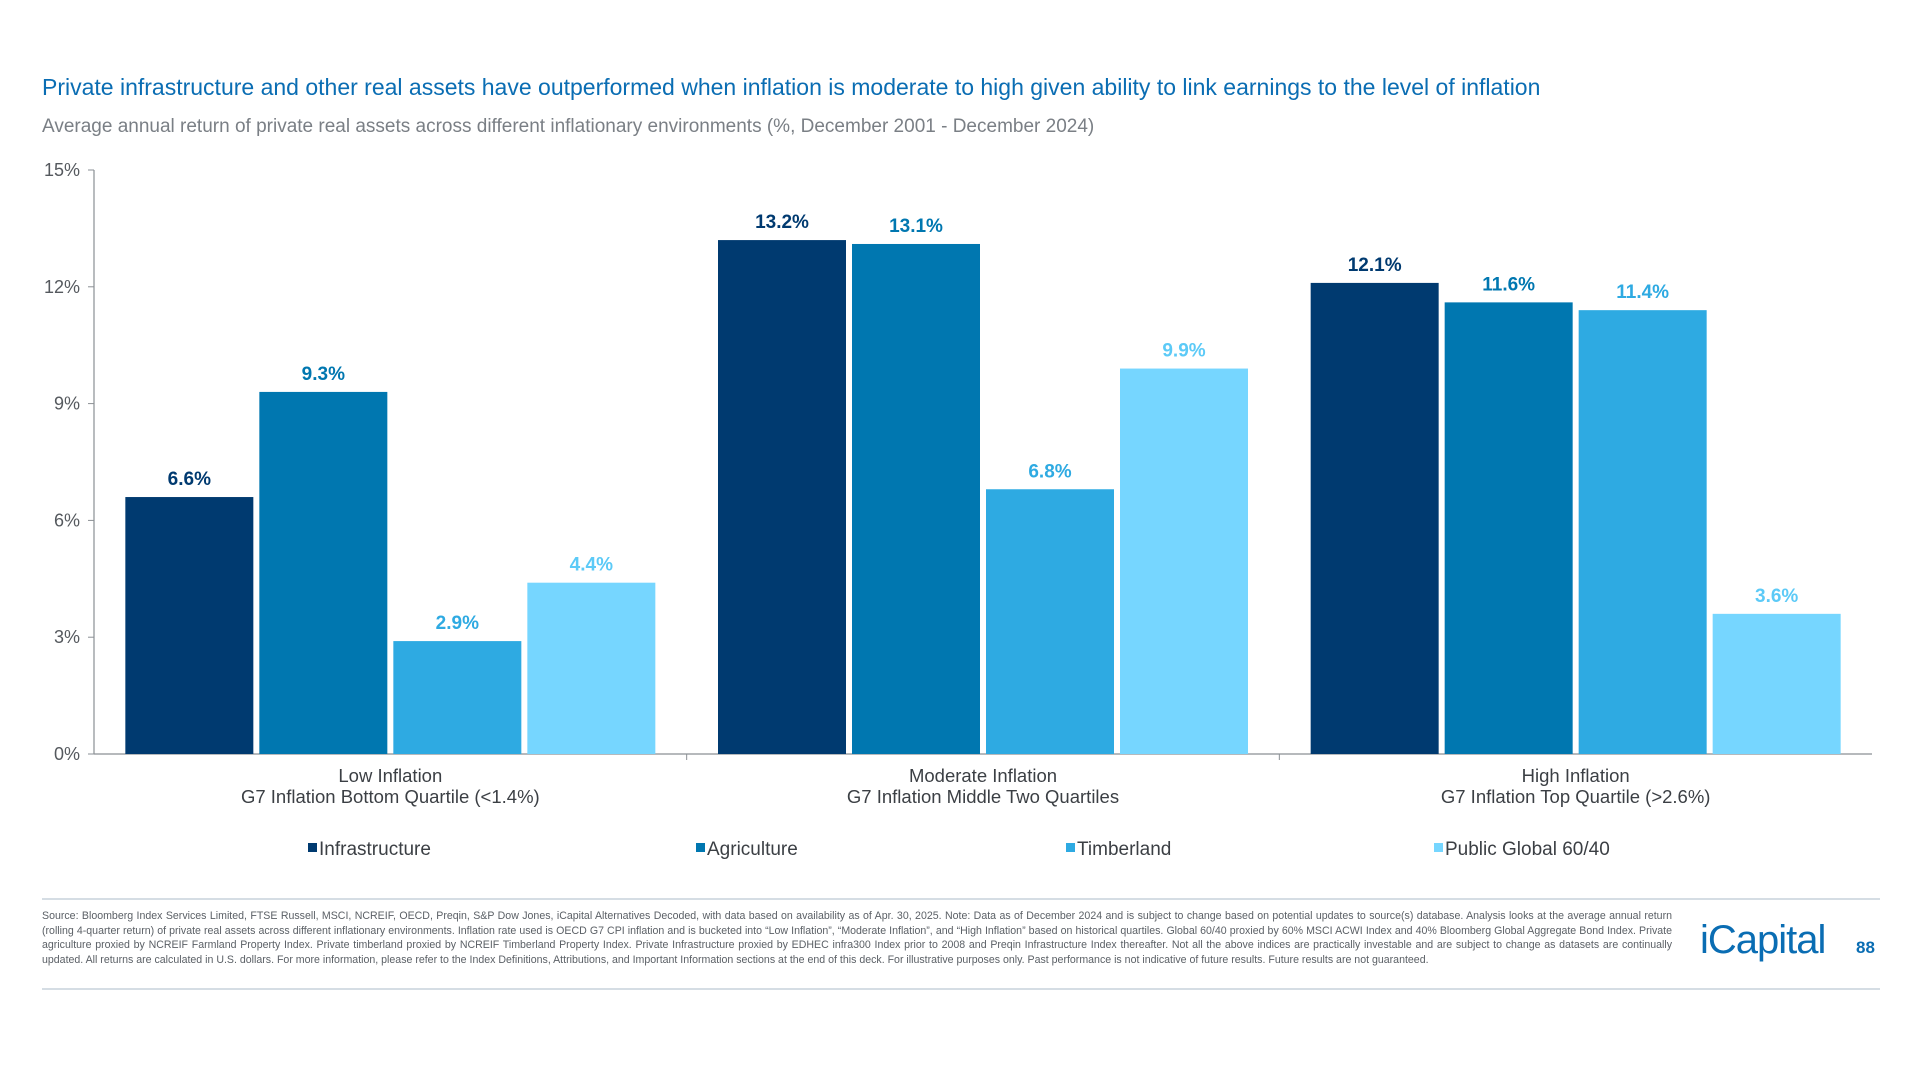 Image resolution: width=1920 pixels, height=1080 pixels. What do you see at coordinates (916, 226) in the screenshot?
I see `data-label: 13.1%` at bounding box center [916, 226].